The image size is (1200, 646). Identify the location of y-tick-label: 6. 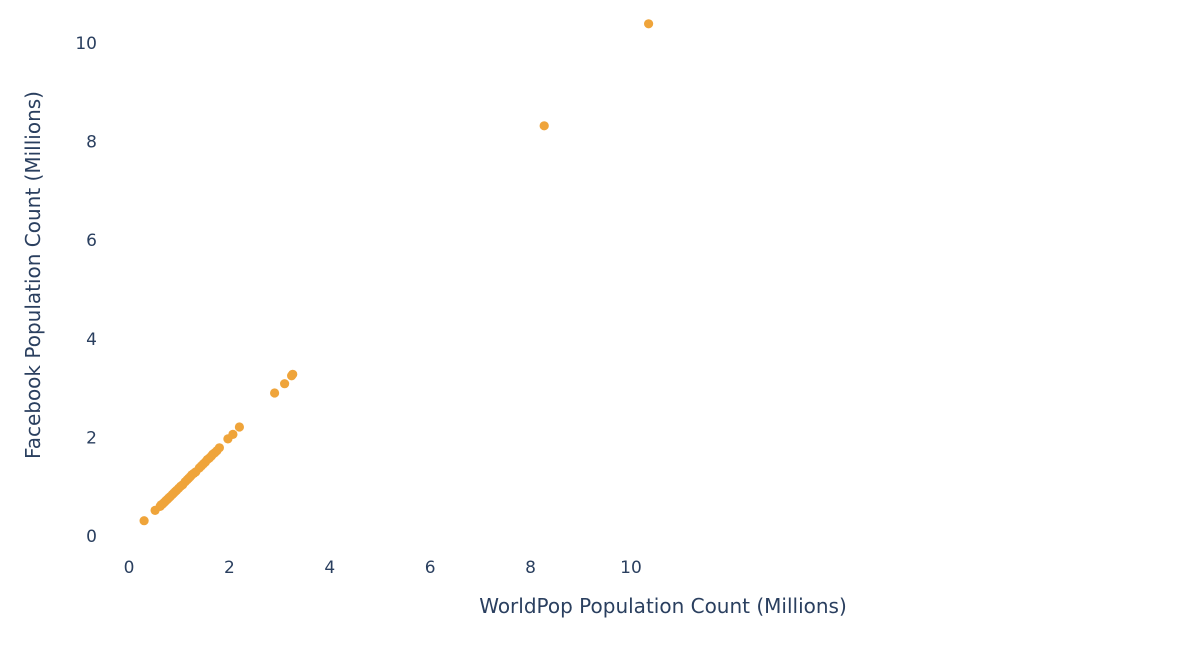
(91, 241).